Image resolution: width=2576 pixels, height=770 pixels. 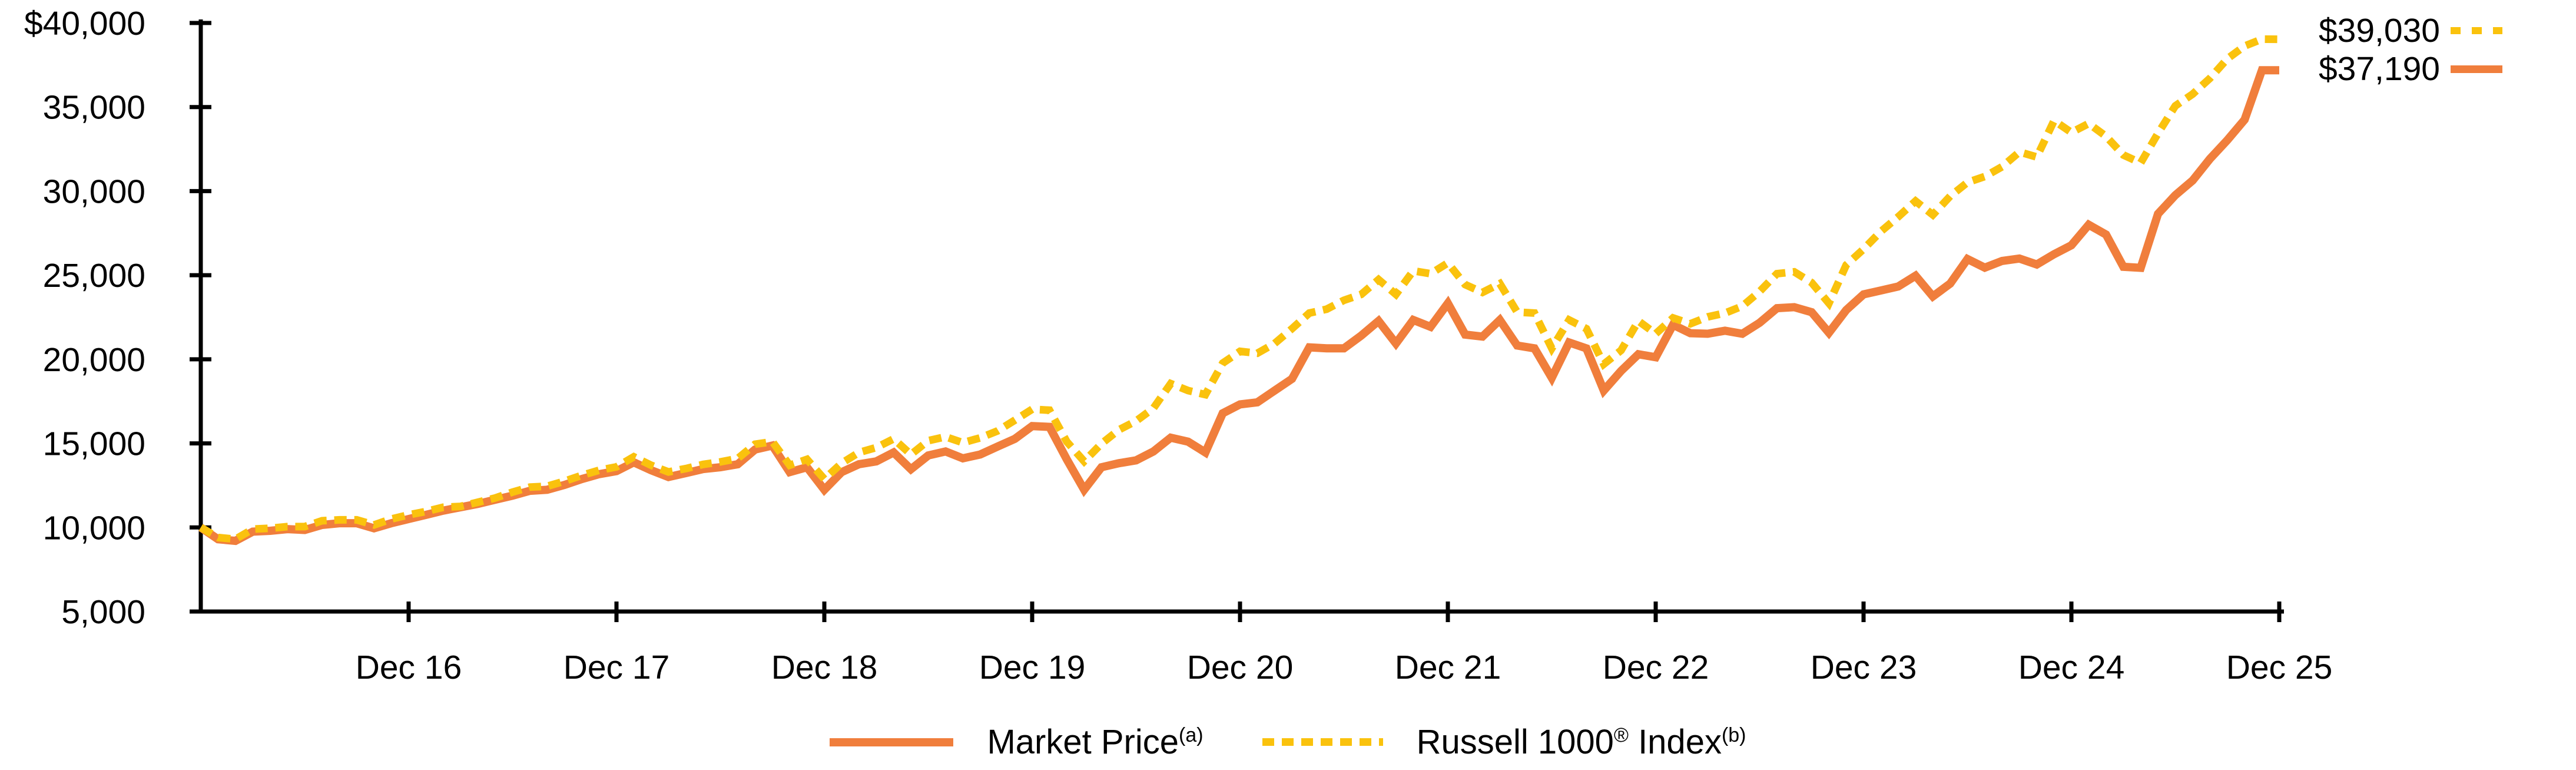 I want to click on x-axis-label: Dec 19, so click(x=1032, y=668).